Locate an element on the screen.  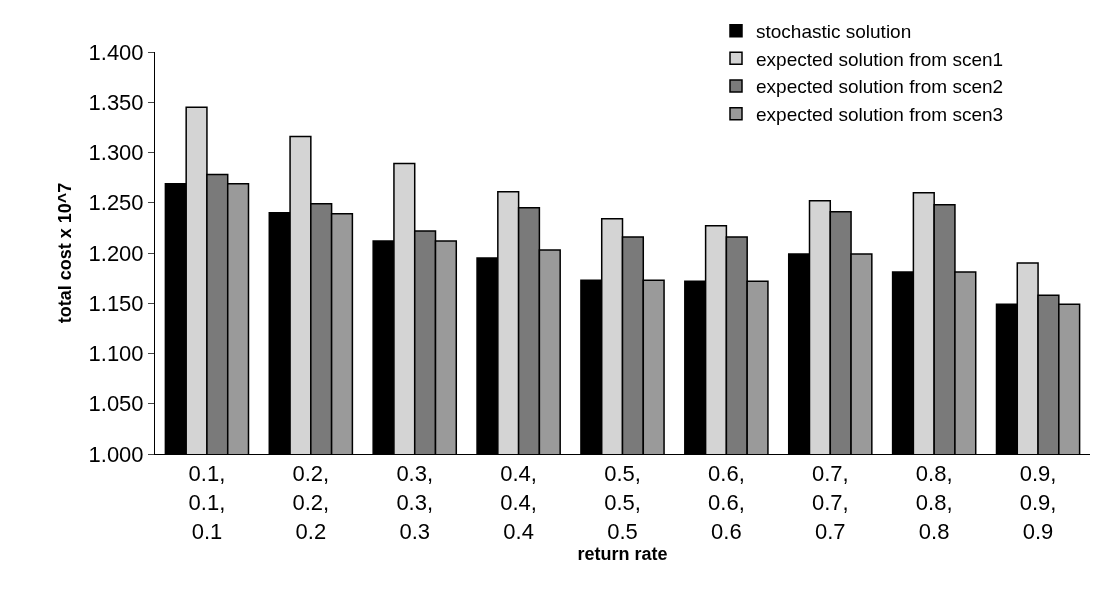
y-tick-label: 1.350 is located at coordinates (116, 102).